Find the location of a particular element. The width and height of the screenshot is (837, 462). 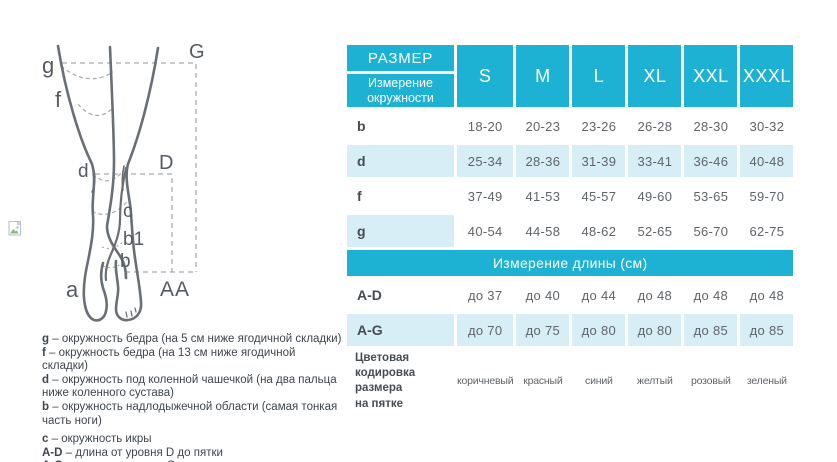

diagram-label-d: d is located at coordinates (83, 171).